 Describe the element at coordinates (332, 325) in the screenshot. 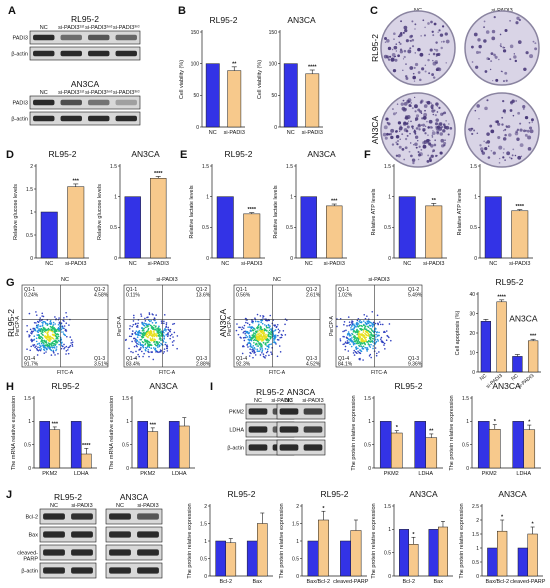

I see `flow-y-label: PerCP-A` at that location.